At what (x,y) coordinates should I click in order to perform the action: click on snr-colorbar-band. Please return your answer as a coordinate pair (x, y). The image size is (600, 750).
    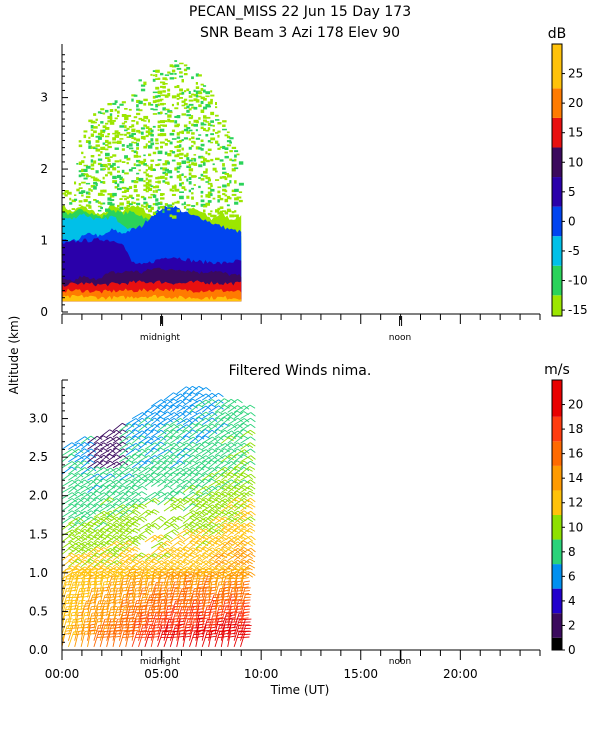
    Looking at the image, I should click on (557, 103).